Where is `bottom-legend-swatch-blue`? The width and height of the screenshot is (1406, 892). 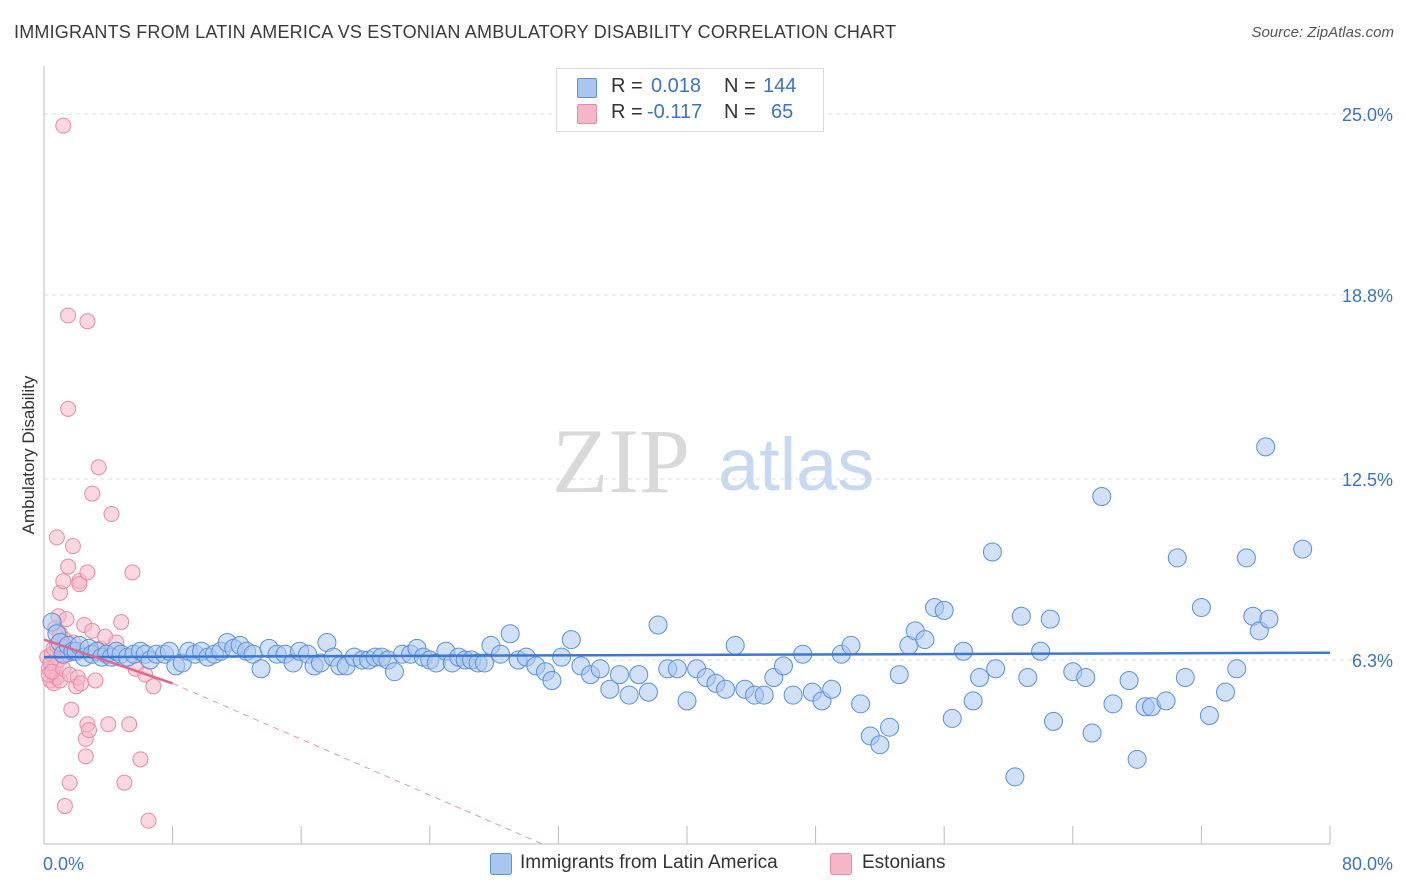 bottom-legend-swatch-blue is located at coordinates (501, 864).